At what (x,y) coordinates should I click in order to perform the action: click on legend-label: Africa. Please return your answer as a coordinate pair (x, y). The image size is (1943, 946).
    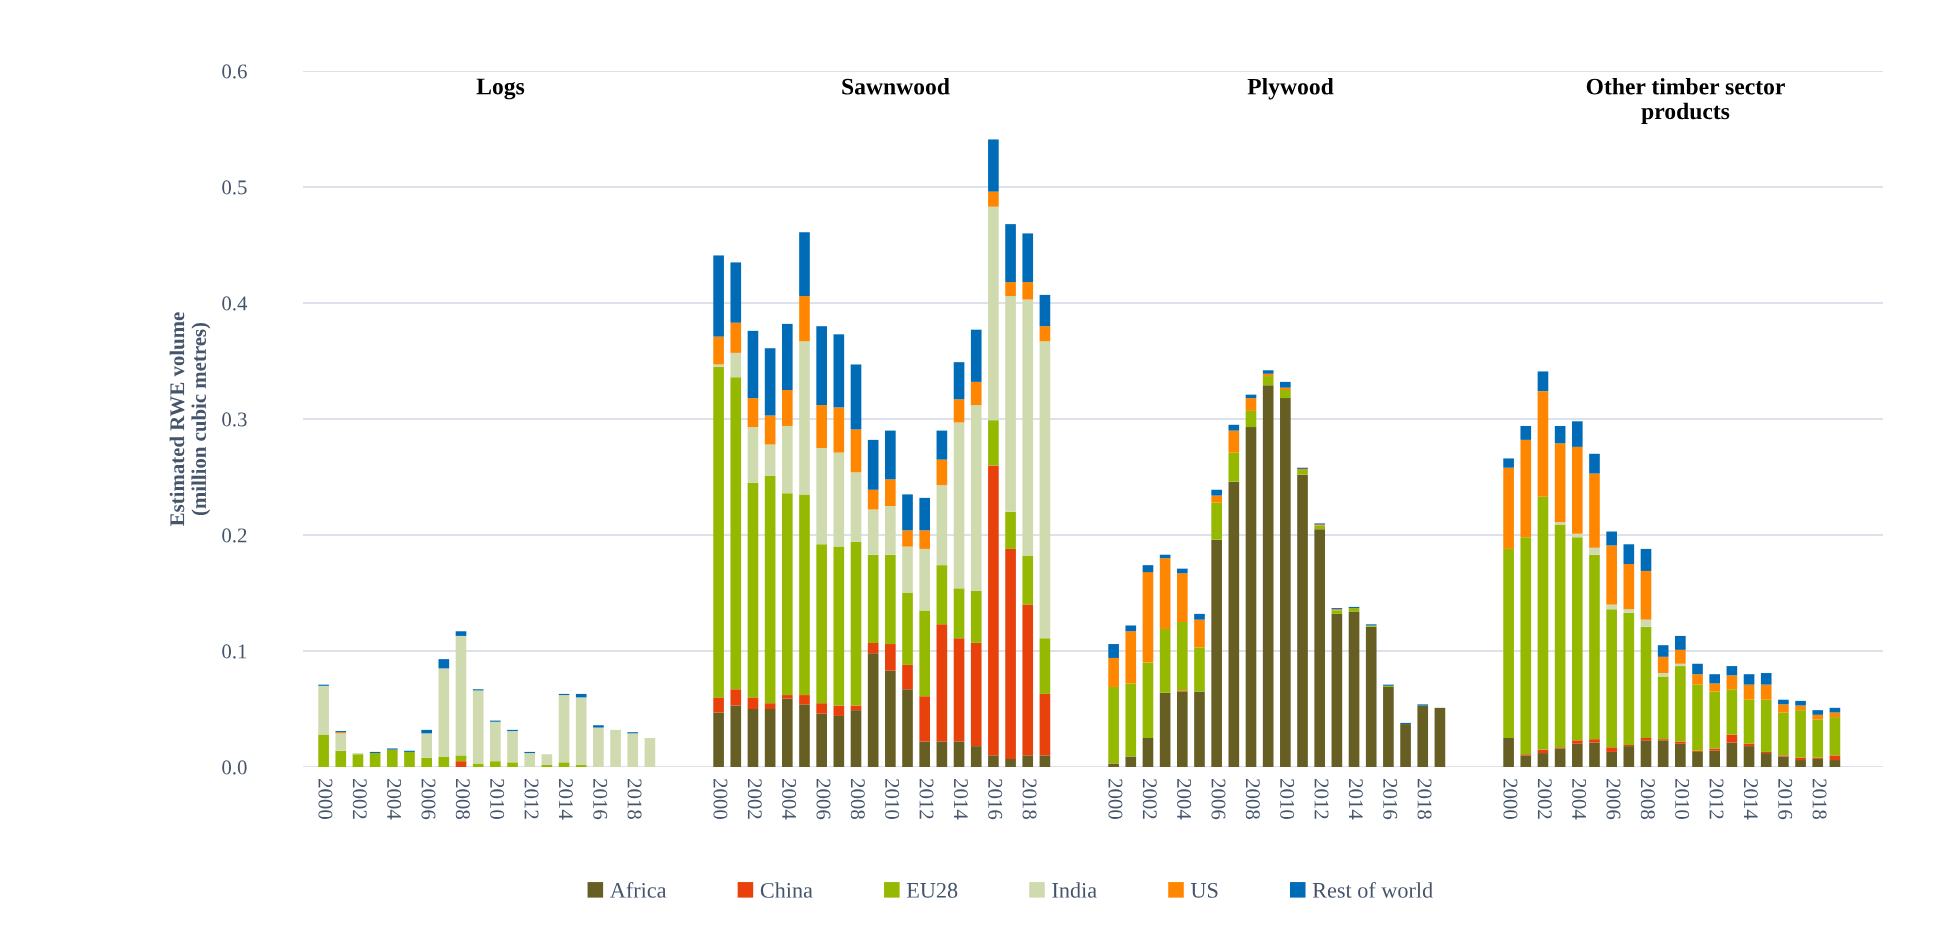
    Looking at the image, I should click on (638, 889).